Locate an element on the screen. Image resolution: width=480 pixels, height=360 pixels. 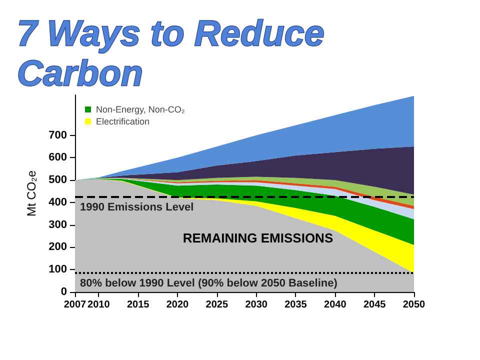
y-axis-title: Mt CO₂e is located at coordinates (31, 193).